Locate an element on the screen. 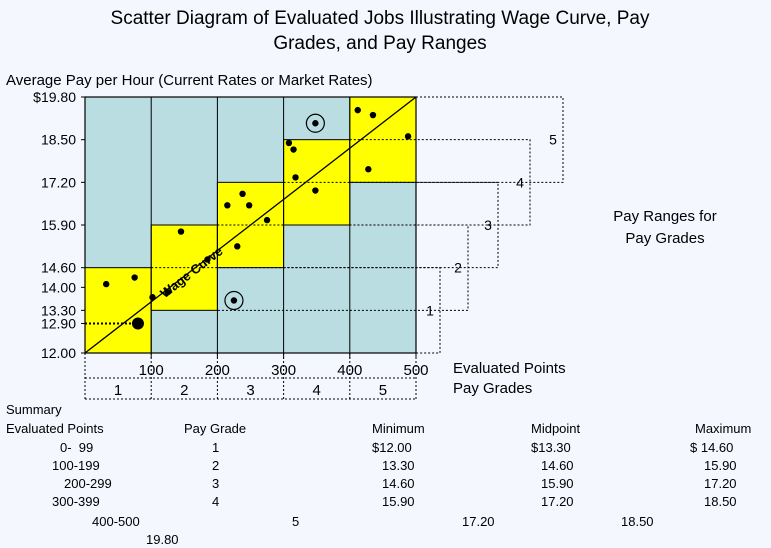  header-maximum: Maximum is located at coordinates (723, 428).